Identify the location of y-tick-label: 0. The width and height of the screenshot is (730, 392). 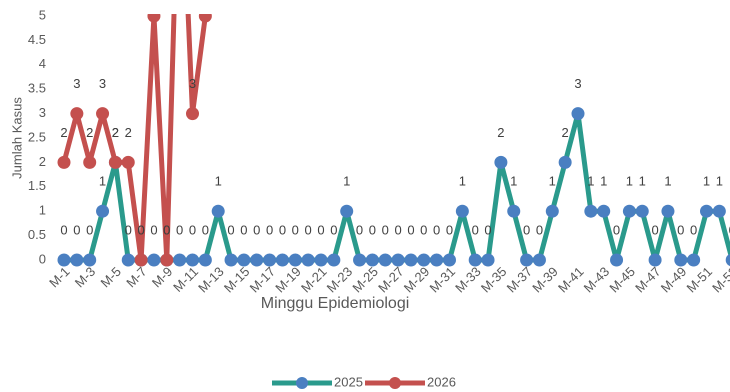
(42, 258).